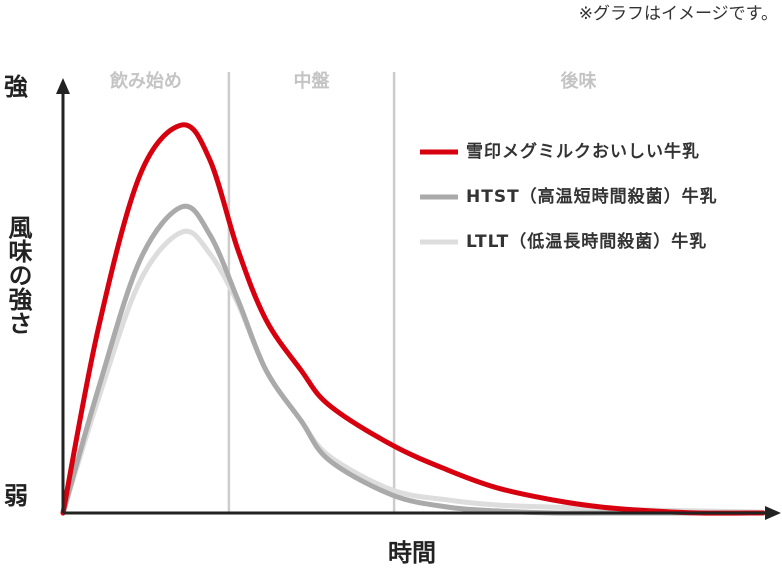  Describe the element at coordinates (312, 81) in the screenshot. I see `phase-label: 中盤` at that location.